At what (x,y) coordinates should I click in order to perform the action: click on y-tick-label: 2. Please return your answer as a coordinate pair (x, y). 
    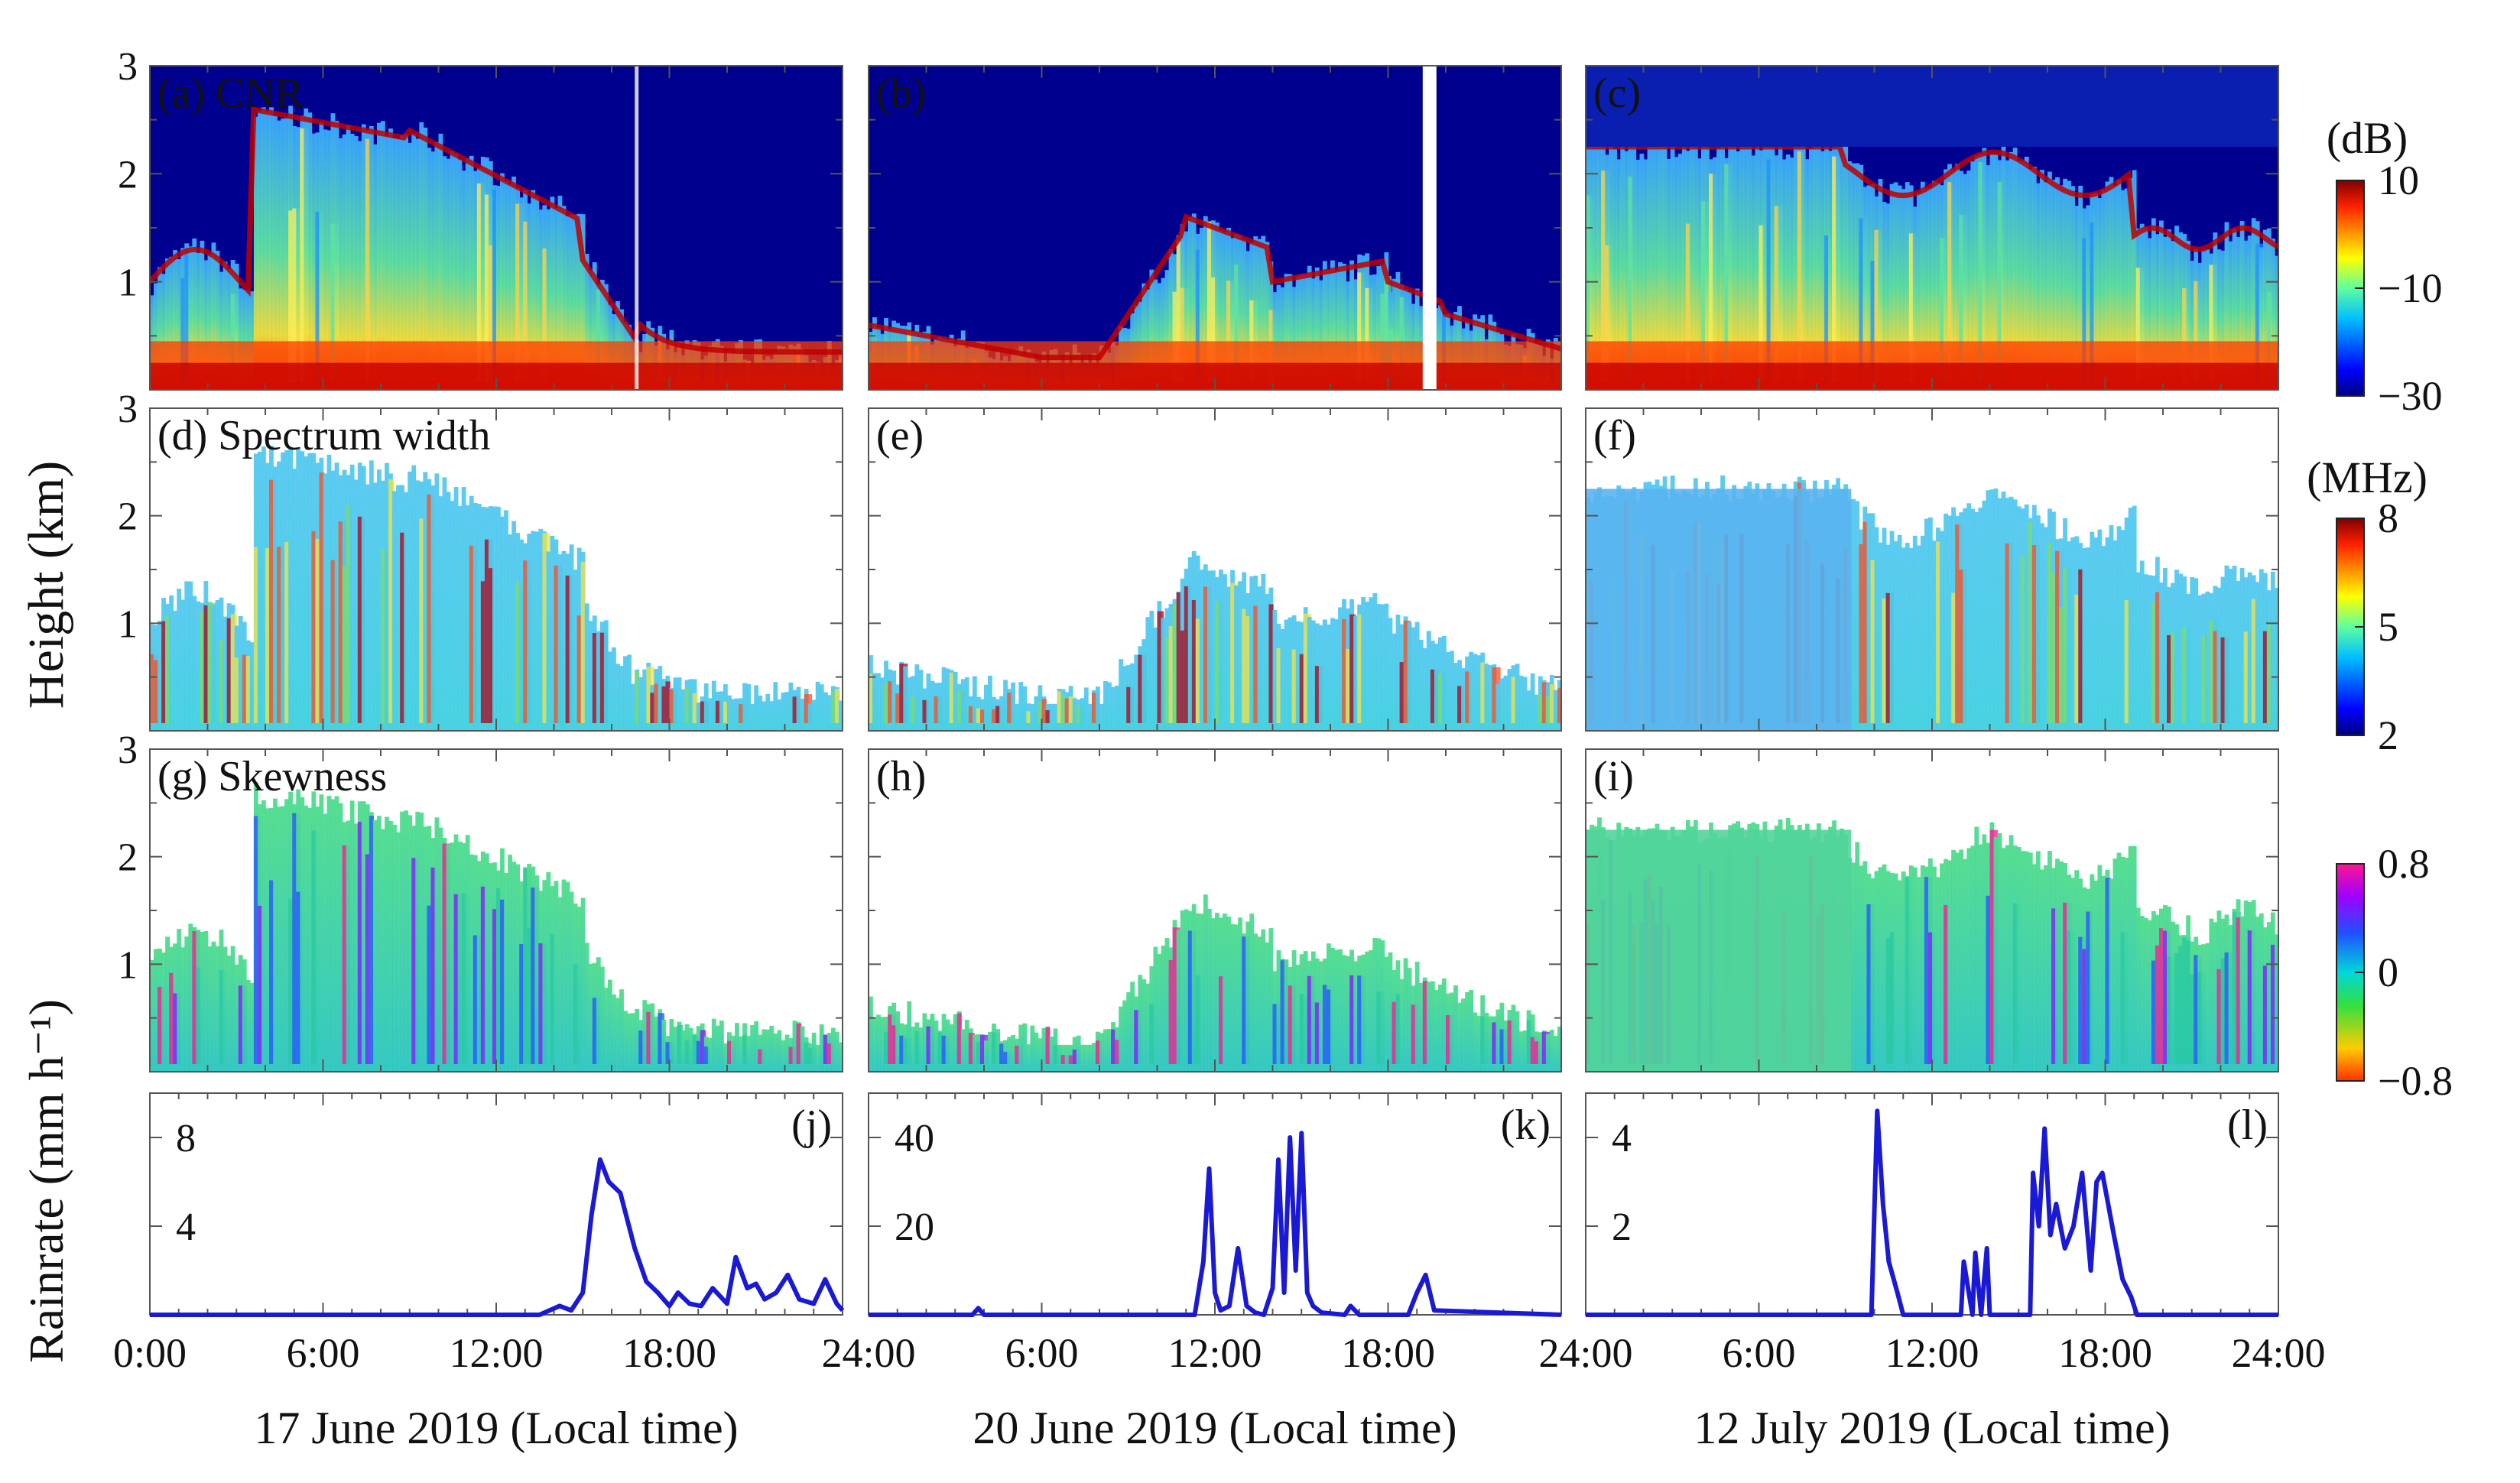
    Looking at the image, I should click on (128, 858).